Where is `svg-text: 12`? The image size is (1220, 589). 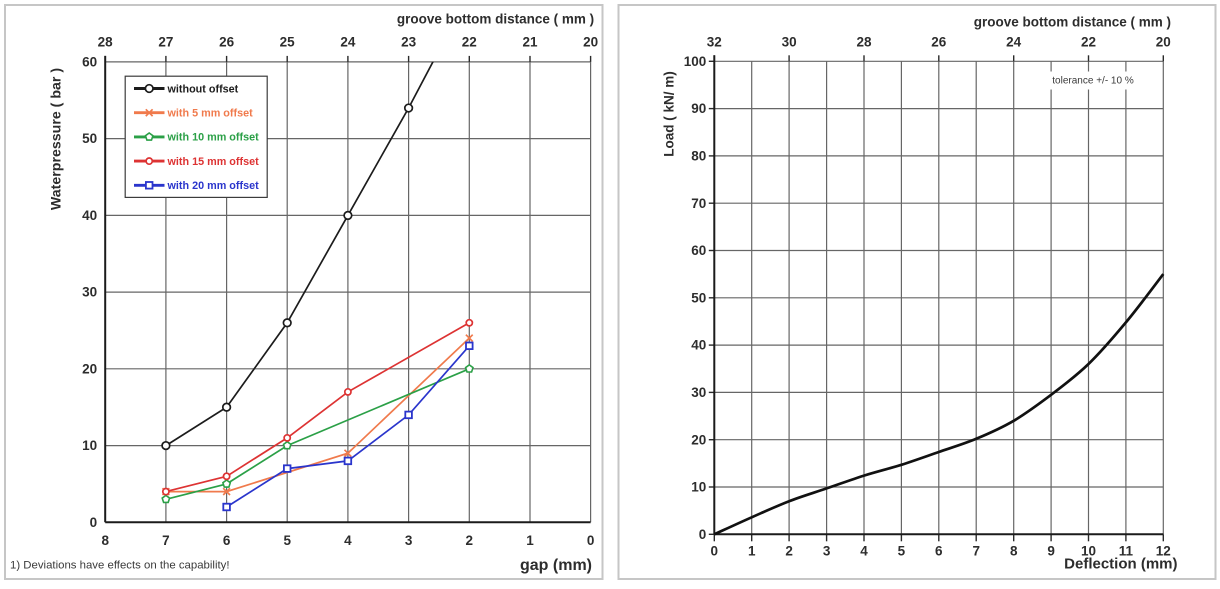
svg-text: 12 is located at coordinates (1163, 551).